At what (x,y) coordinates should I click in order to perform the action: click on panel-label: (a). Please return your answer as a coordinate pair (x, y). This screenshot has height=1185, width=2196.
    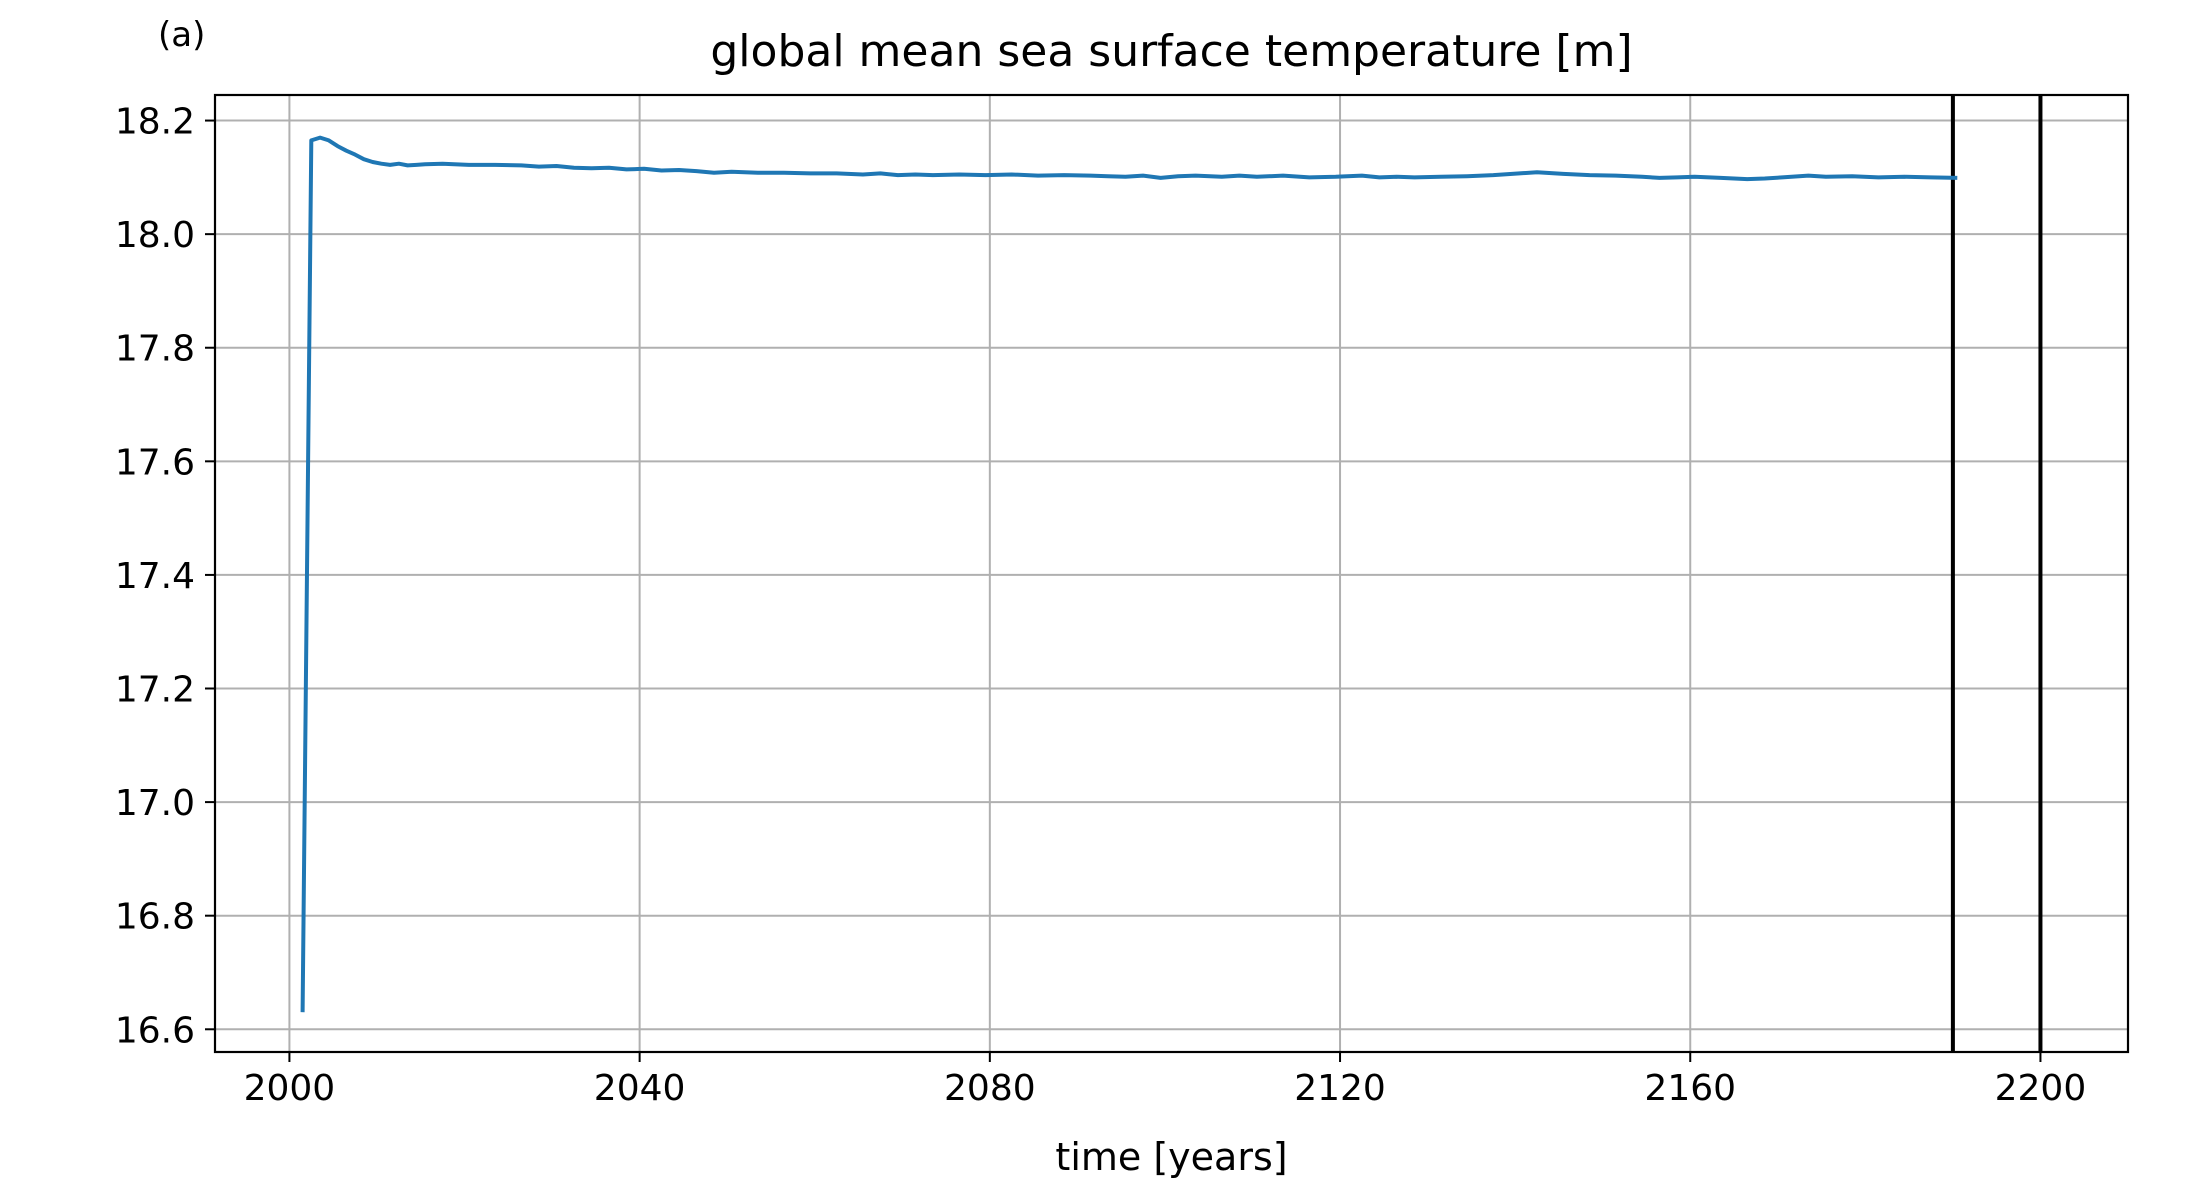
    Looking at the image, I should click on (181, 35).